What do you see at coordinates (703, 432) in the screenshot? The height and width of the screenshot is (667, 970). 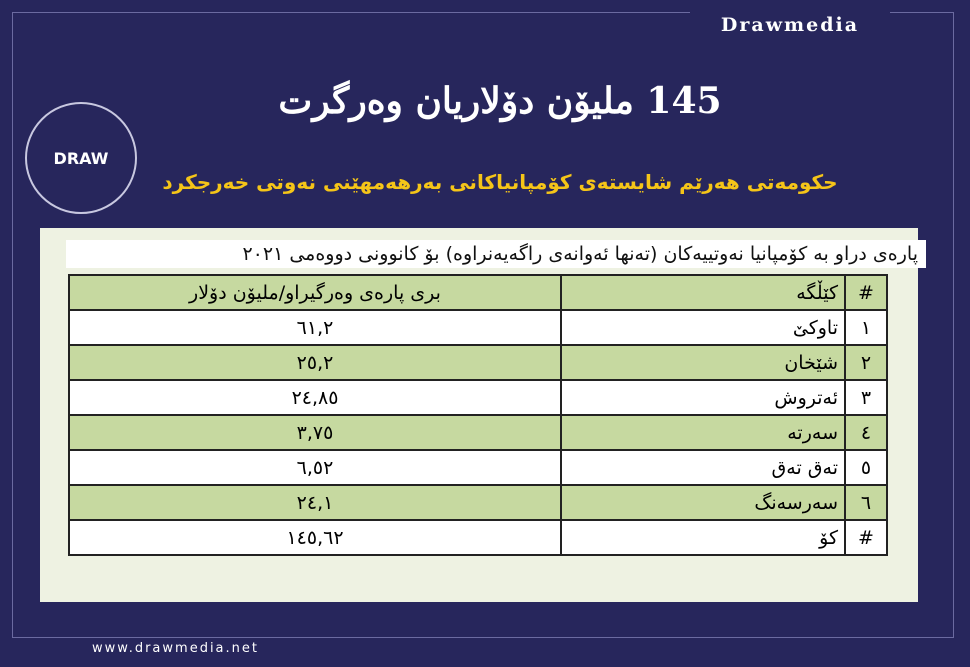 I see `field-name: سەرتە` at bounding box center [703, 432].